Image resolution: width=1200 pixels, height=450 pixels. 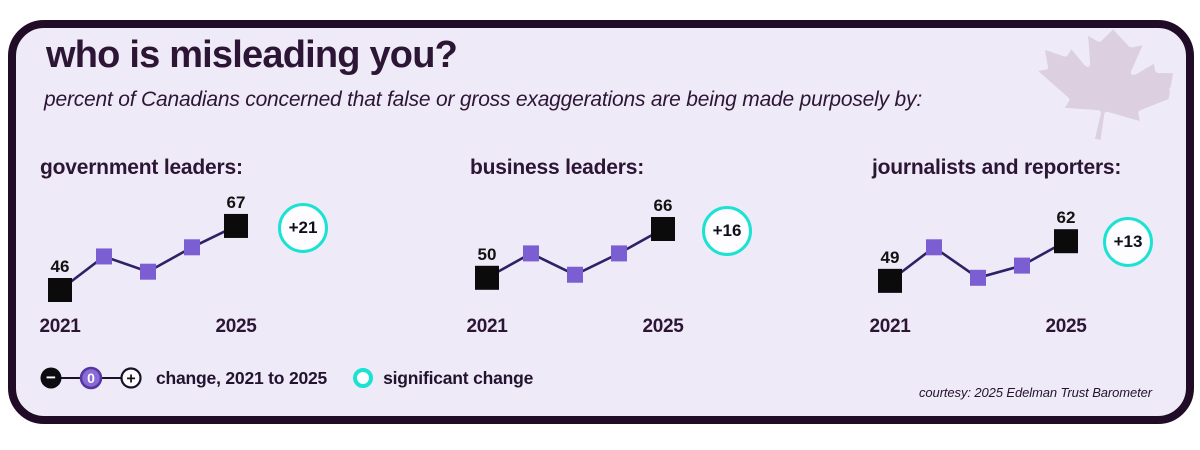 I want to click on value-label: 66, so click(x=663, y=205).